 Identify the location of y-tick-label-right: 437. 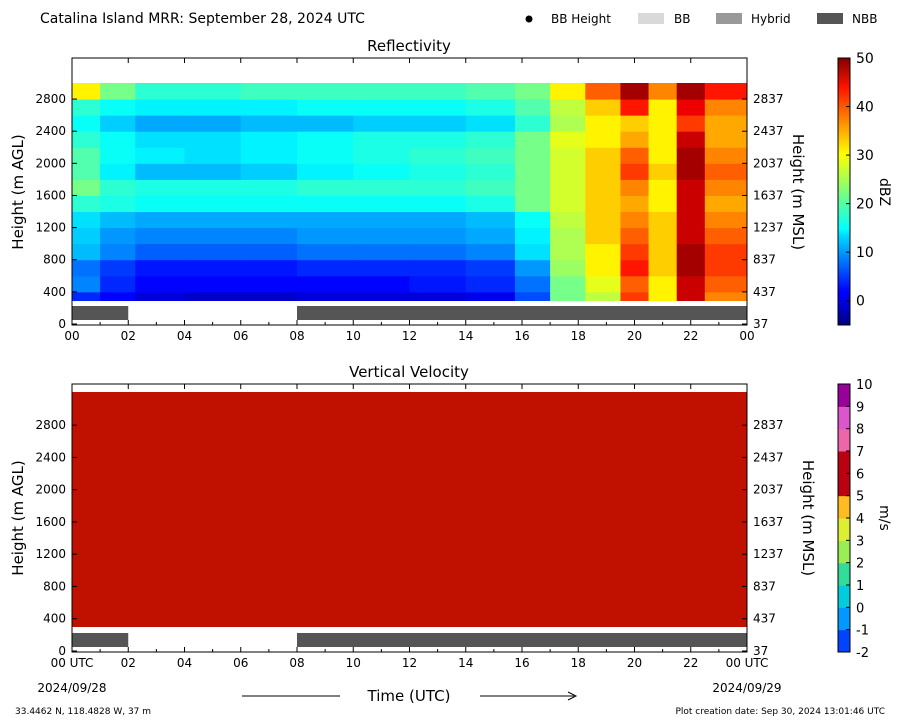
(764, 619).